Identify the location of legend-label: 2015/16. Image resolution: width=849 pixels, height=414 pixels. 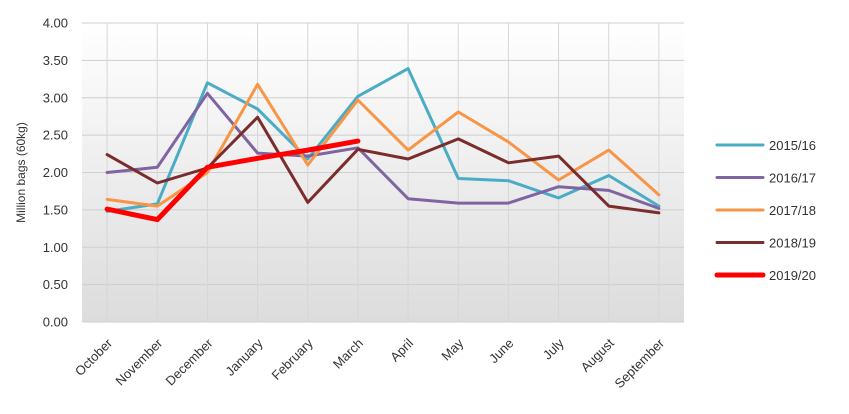
(792, 145).